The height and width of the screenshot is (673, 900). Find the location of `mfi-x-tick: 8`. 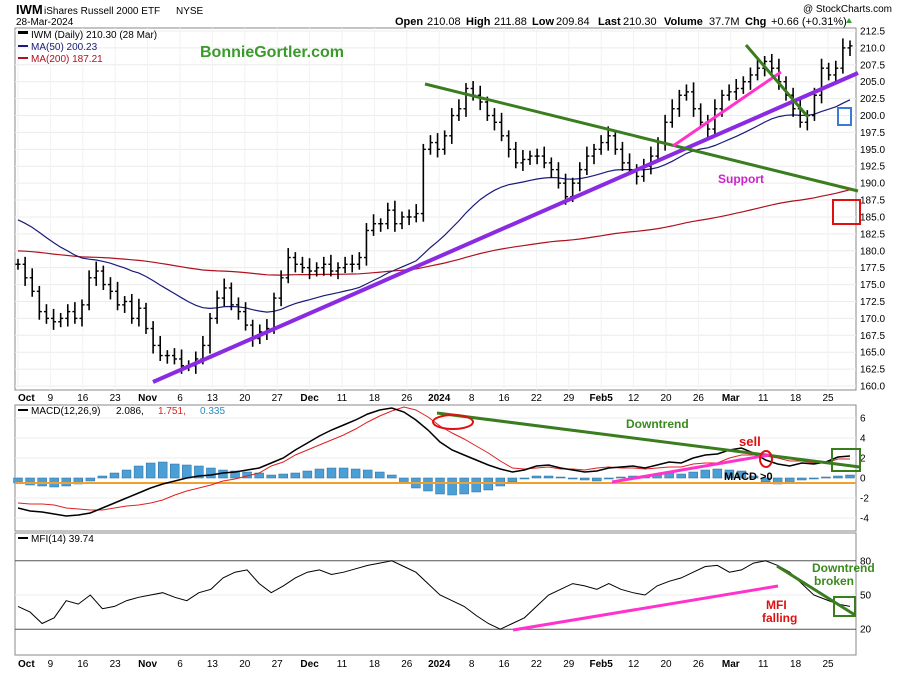

mfi-x-tick: 8 is located at coordinates (472, 664).